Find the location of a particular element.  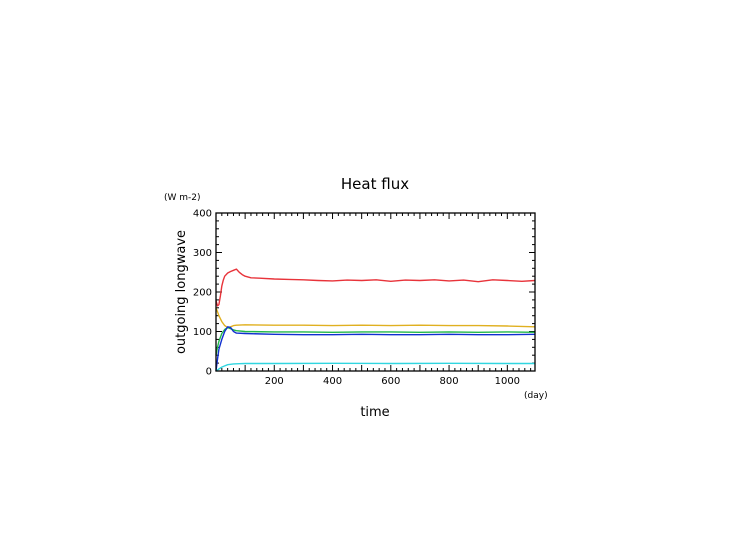

axis-ticks is located at coordinates (375, 292).